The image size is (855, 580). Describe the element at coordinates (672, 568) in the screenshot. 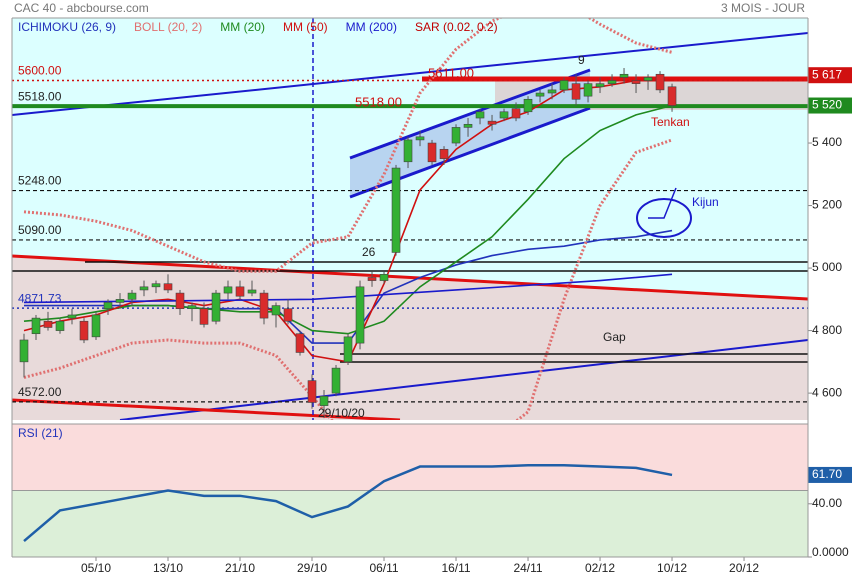

I see `x-tick-label: 10/12` at that location.